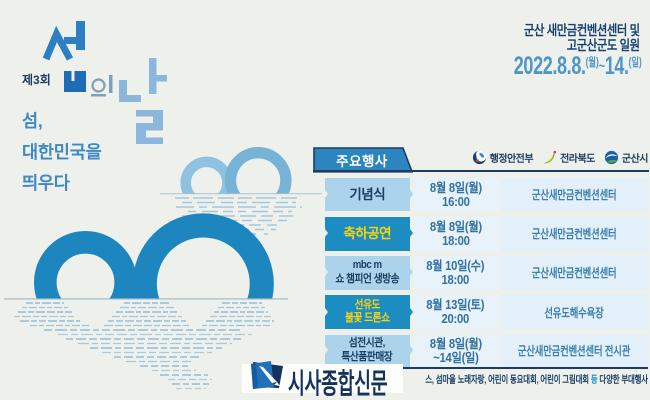 This screenshot has width=650, height=400. Describe the element at coordinates (635, 63) in the screenshot. I see `date-end-day: (일)` at that location.